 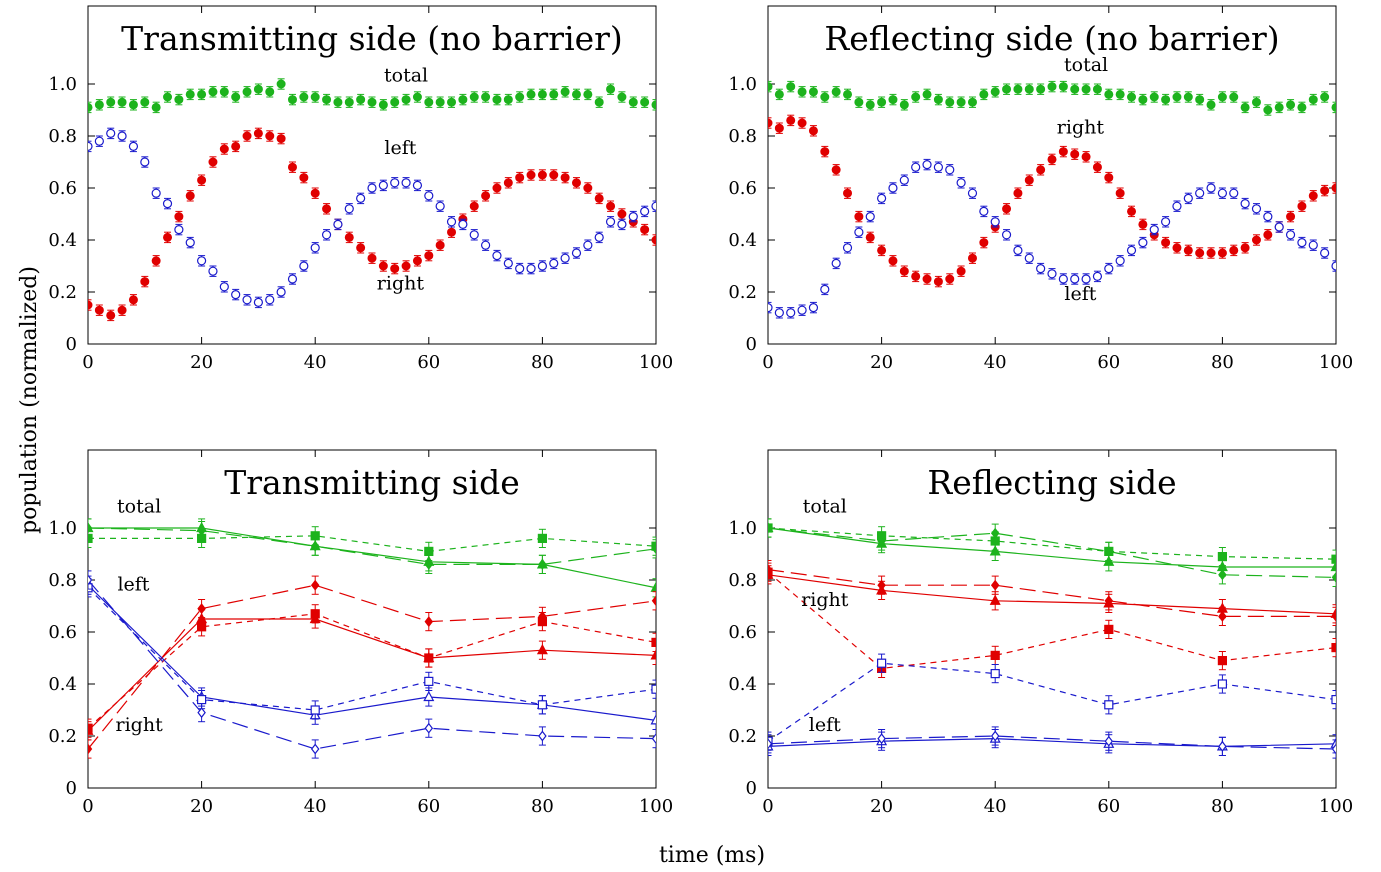 I want to click on series-left-triangle, so click(x=1052, y=742).